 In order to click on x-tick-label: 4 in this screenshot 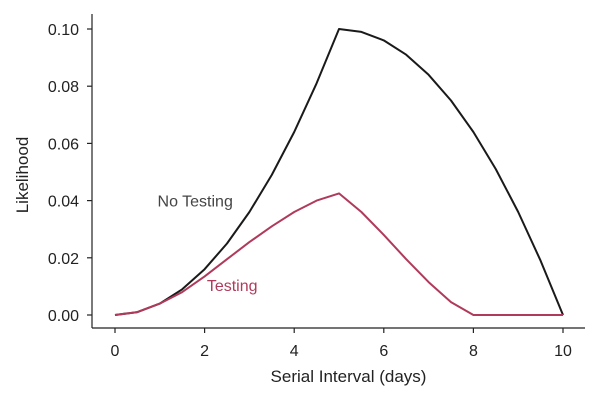, I will do `click(294, 351)`.